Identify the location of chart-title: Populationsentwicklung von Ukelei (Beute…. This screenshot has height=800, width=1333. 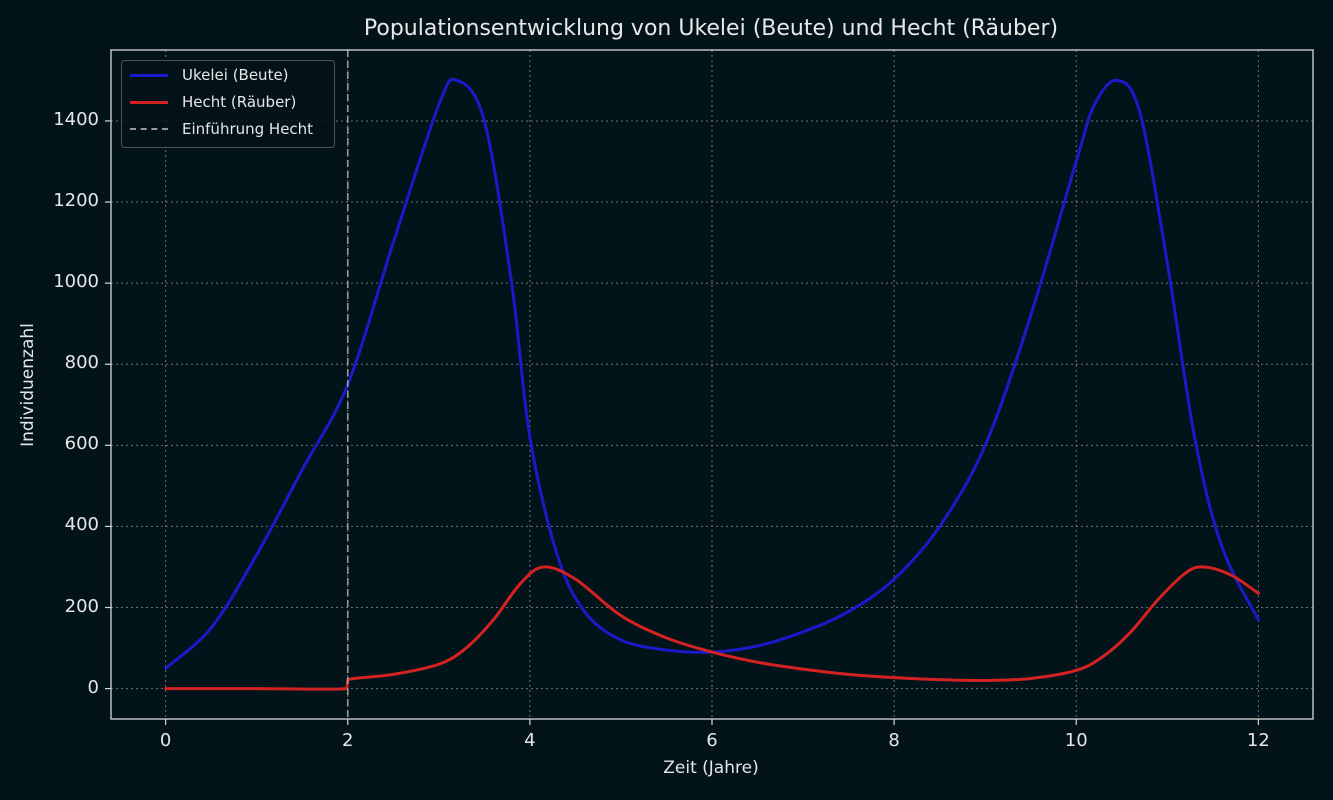
(711, 28).